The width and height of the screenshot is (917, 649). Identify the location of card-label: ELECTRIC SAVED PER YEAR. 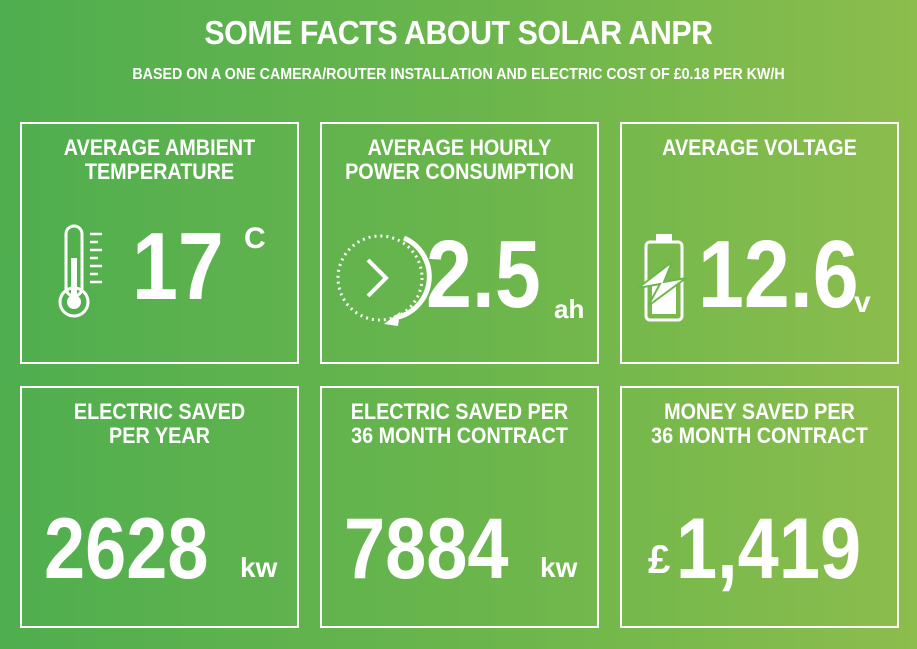
(159, 423).